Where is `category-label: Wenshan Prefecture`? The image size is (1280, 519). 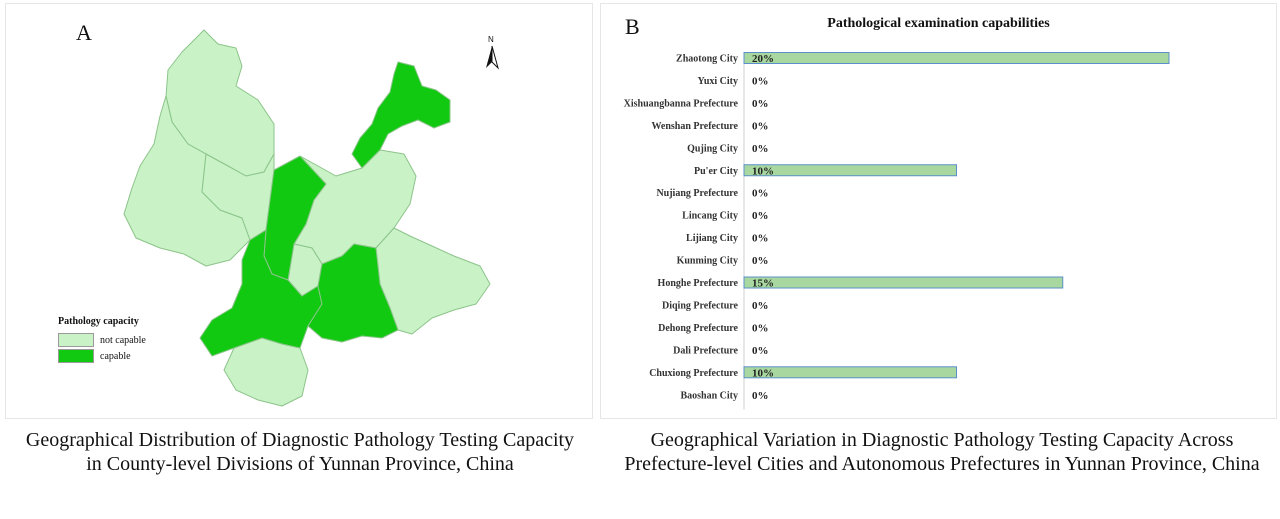 category-label: Wenshan Prefecture is located at coordinates (694, 126).